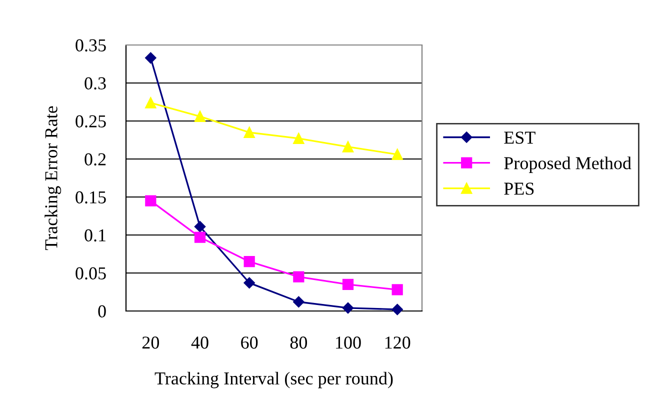  What do you see at coordinates (348, 342) in the screenshot?
I see `x-tick-label: 100` at bounding box center [348, 342].